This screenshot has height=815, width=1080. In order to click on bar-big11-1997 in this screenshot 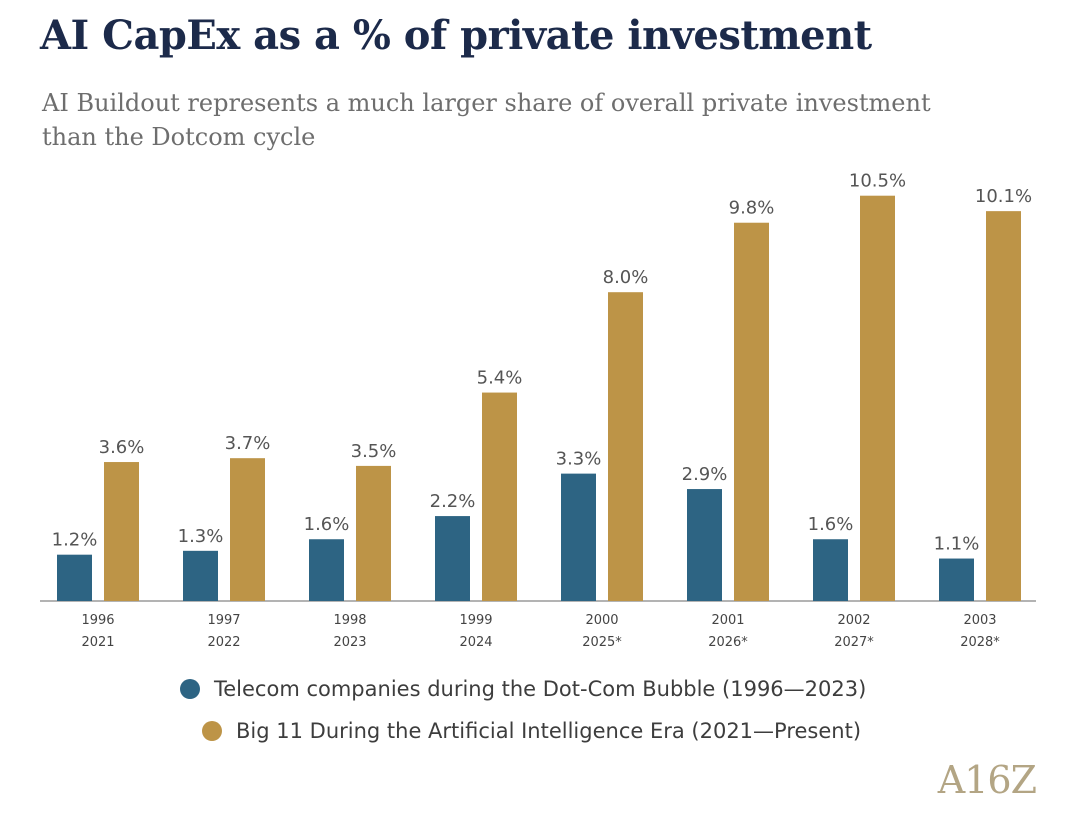, I will do `click(247, 529)`.